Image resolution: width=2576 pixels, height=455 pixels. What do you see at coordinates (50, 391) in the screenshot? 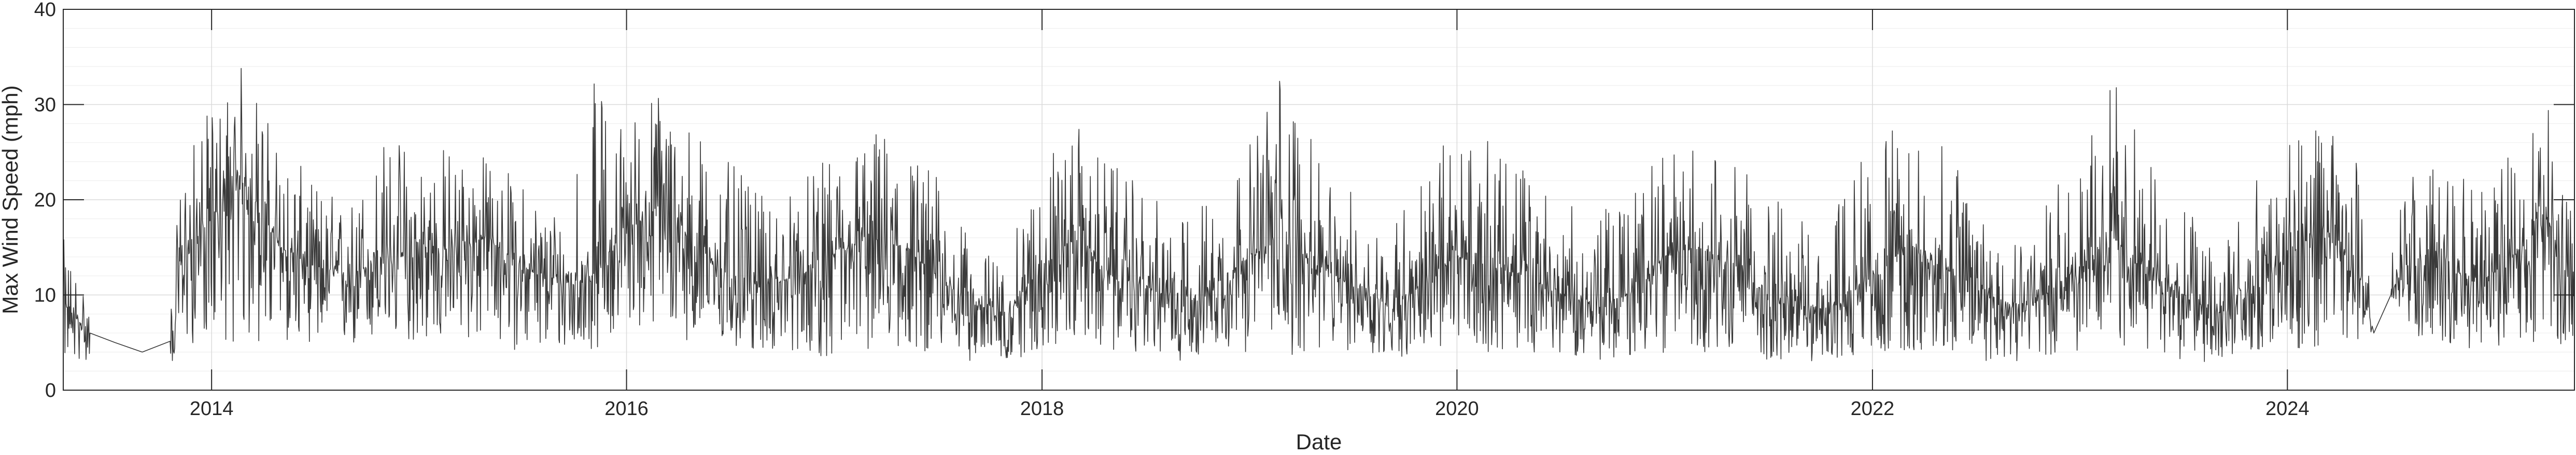
I see `y-tick-label: 0` at bounding box center [50, 391].